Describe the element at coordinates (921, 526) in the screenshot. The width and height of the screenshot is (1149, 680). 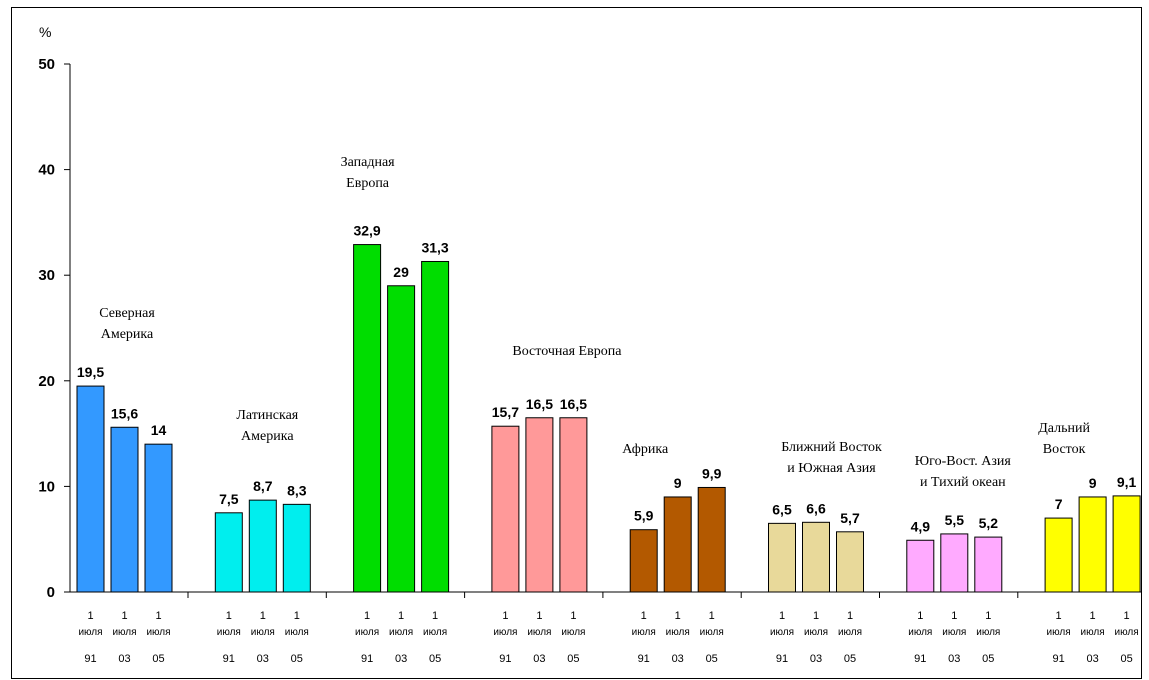
I see `bar-value-label: 4,9` at that location.